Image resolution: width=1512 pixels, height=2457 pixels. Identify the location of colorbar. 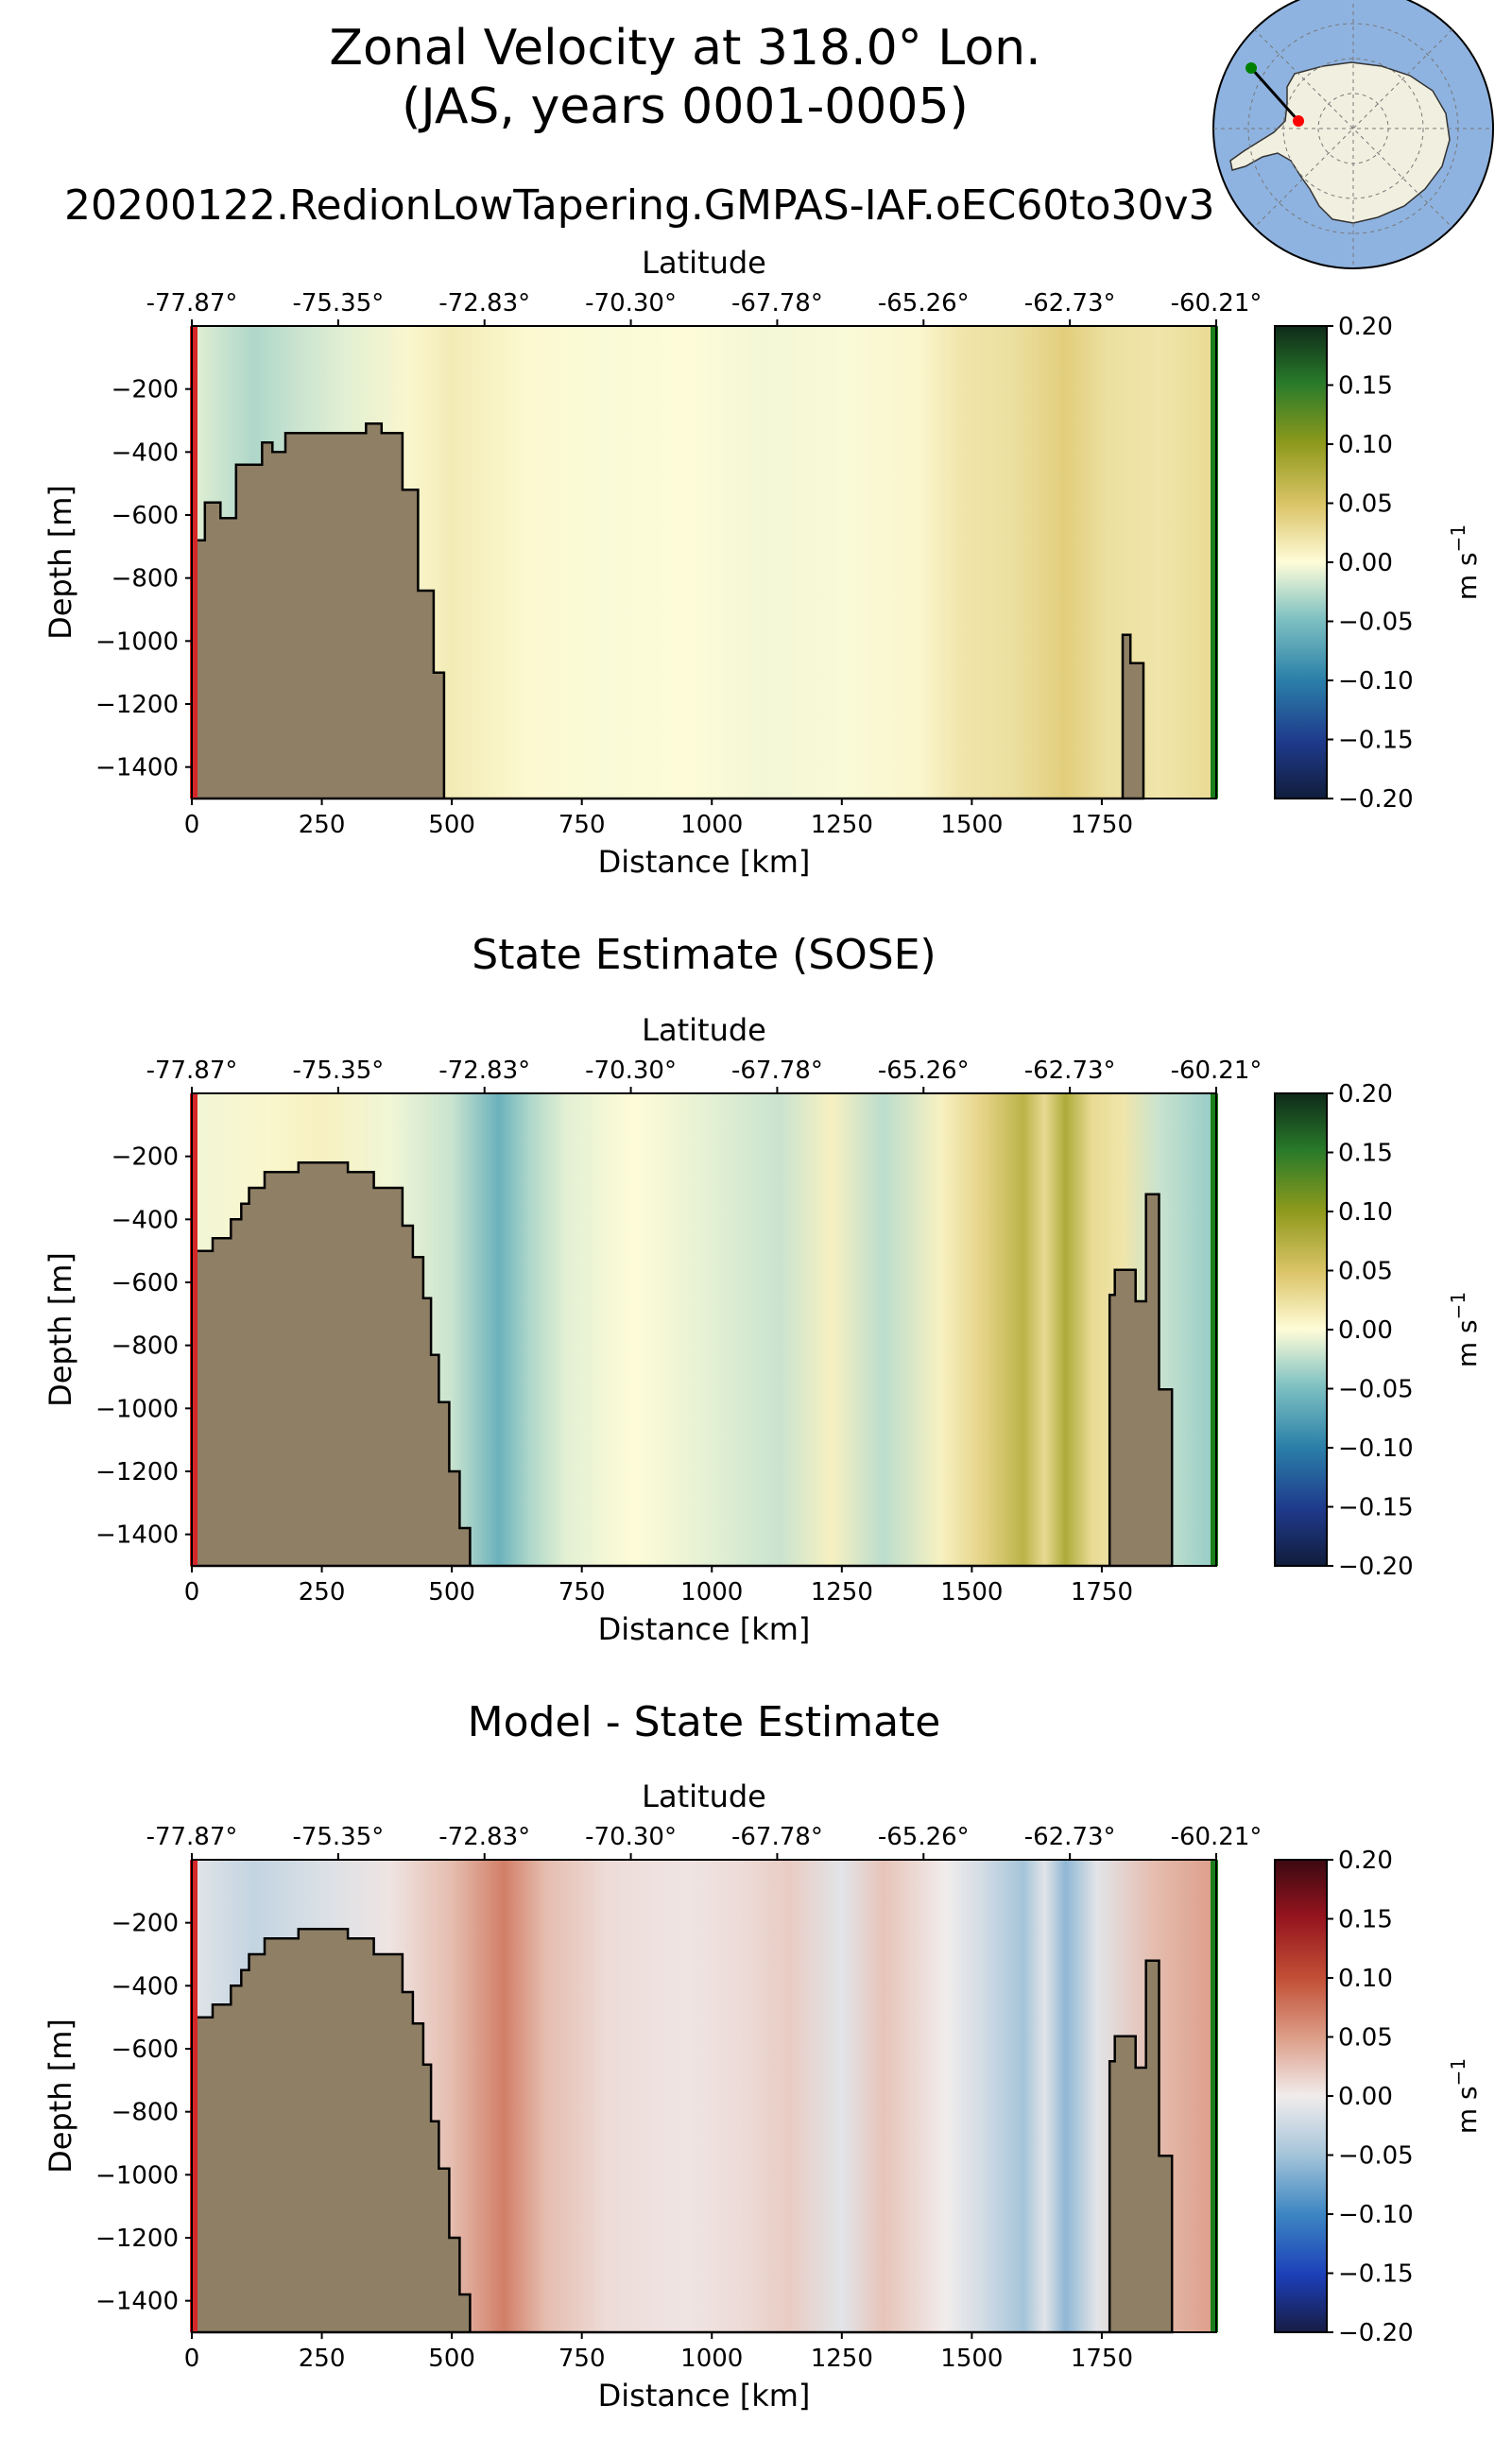
(1301, 1329).